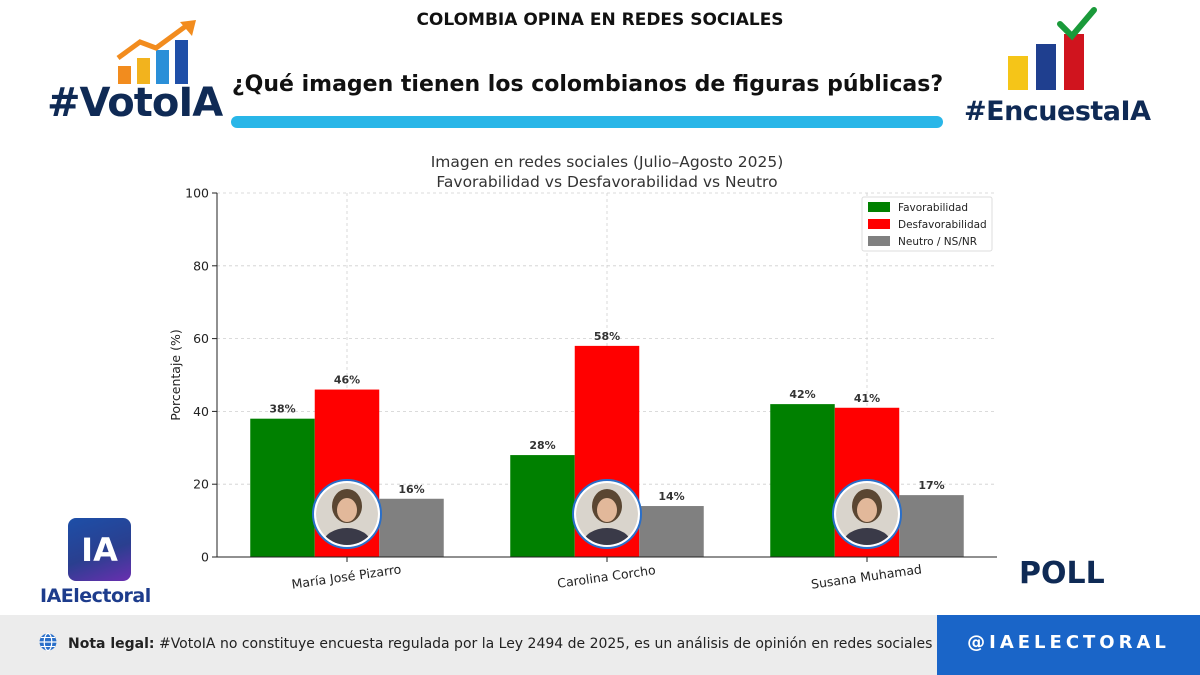  What do you see at coordinates (347, 380) in the screenshot?
I see `bar-value-label: 46%` at bounding box center [347, 380].